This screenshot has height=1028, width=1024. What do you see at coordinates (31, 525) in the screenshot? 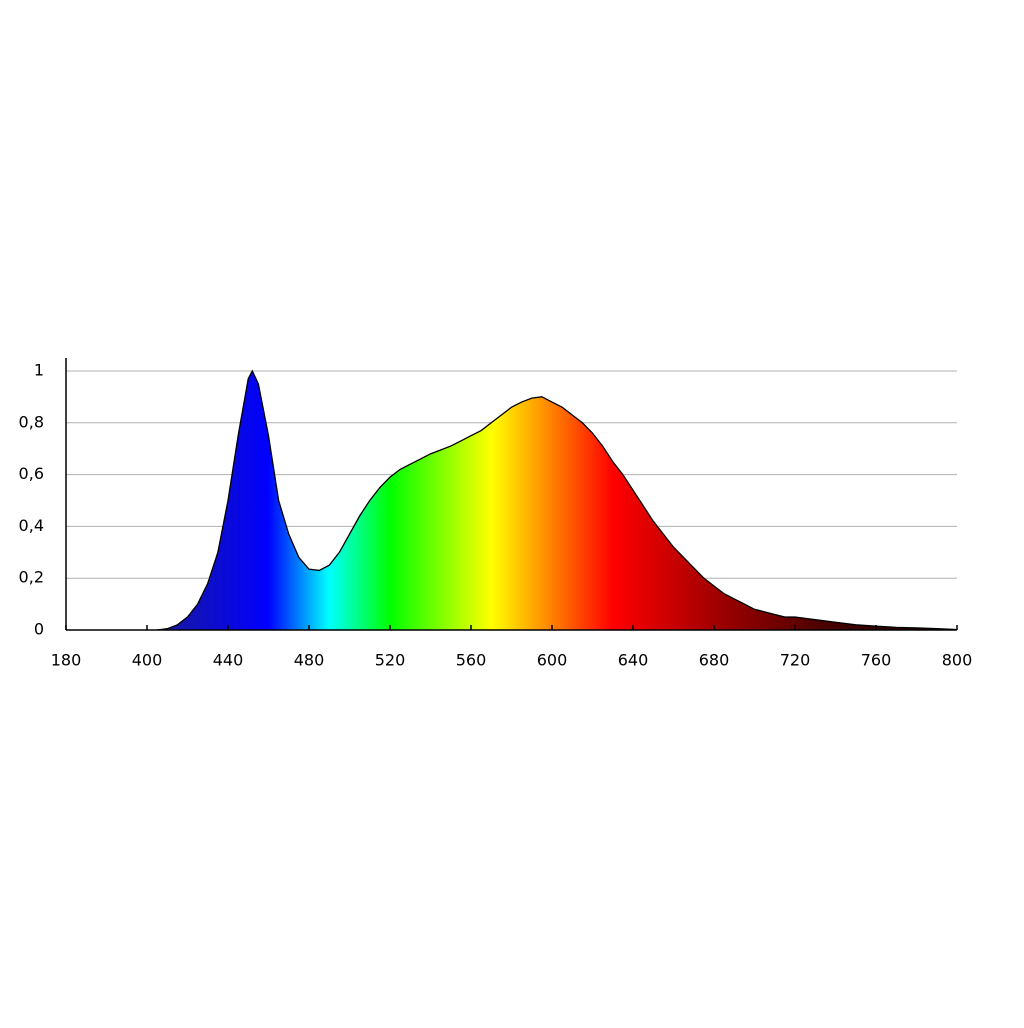
I see `y-tick-label: 0,4` at bounding box center [31, 525].